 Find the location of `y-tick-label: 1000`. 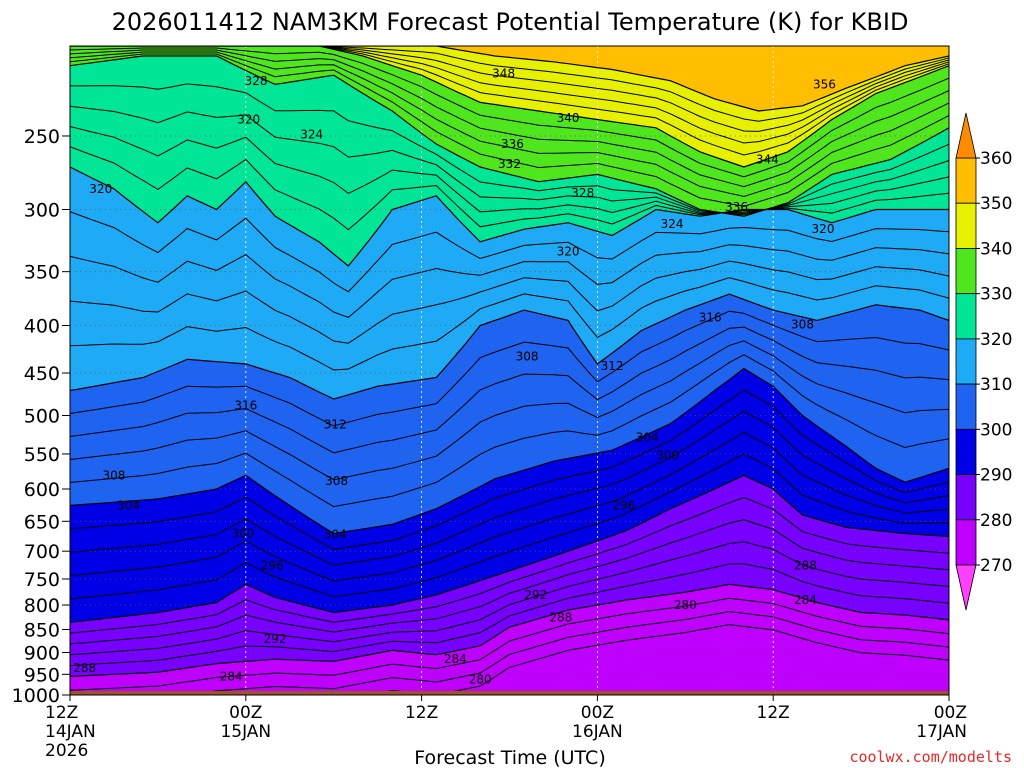

y-tick-label: 1000 is located at coordinates (36, 696).